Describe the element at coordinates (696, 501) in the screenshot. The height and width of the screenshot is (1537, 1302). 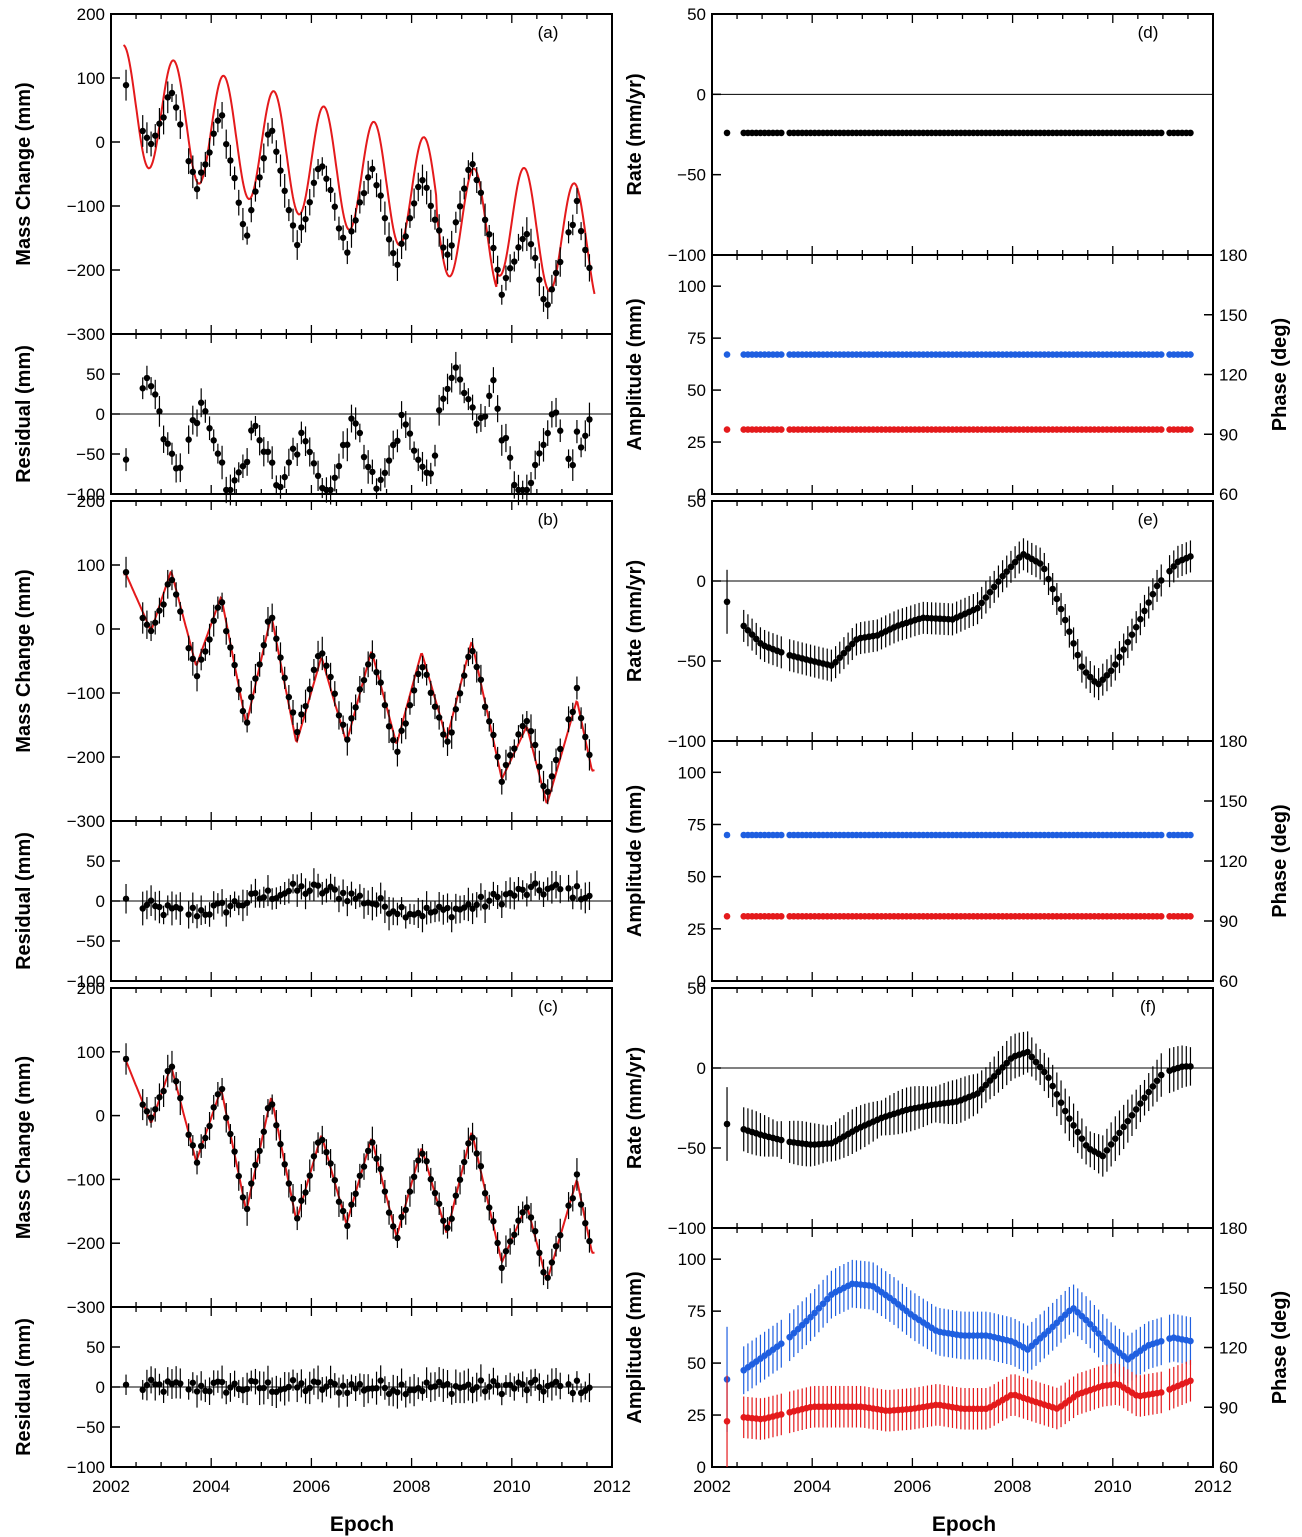
I see `rate-tick-label: 50` at that location.